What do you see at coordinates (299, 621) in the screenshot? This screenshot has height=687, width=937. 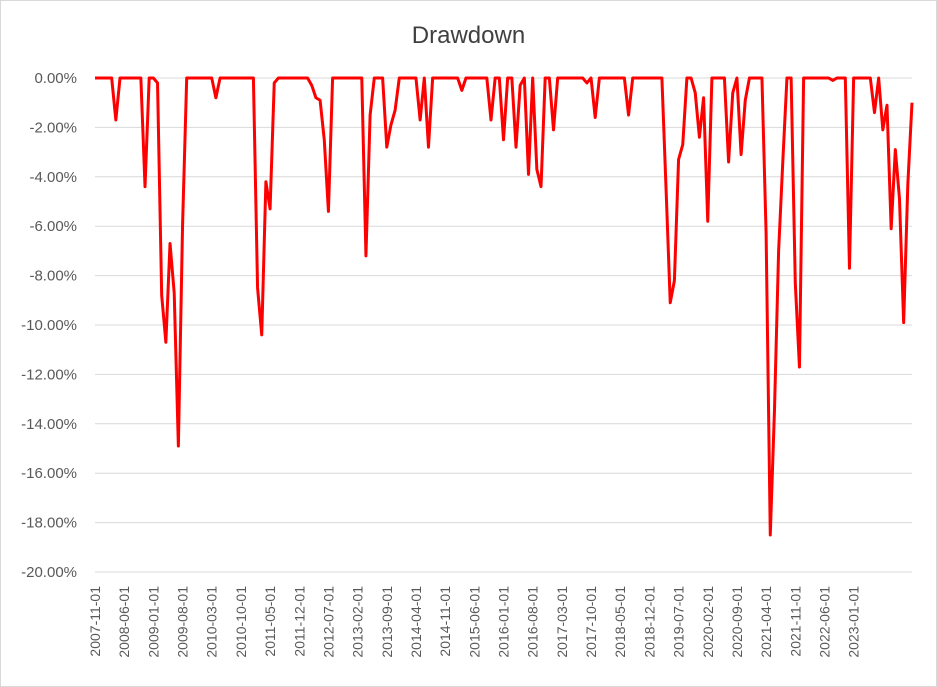 I see `x-tick-label: 2011-12-01` at bounding box center [299, 621].